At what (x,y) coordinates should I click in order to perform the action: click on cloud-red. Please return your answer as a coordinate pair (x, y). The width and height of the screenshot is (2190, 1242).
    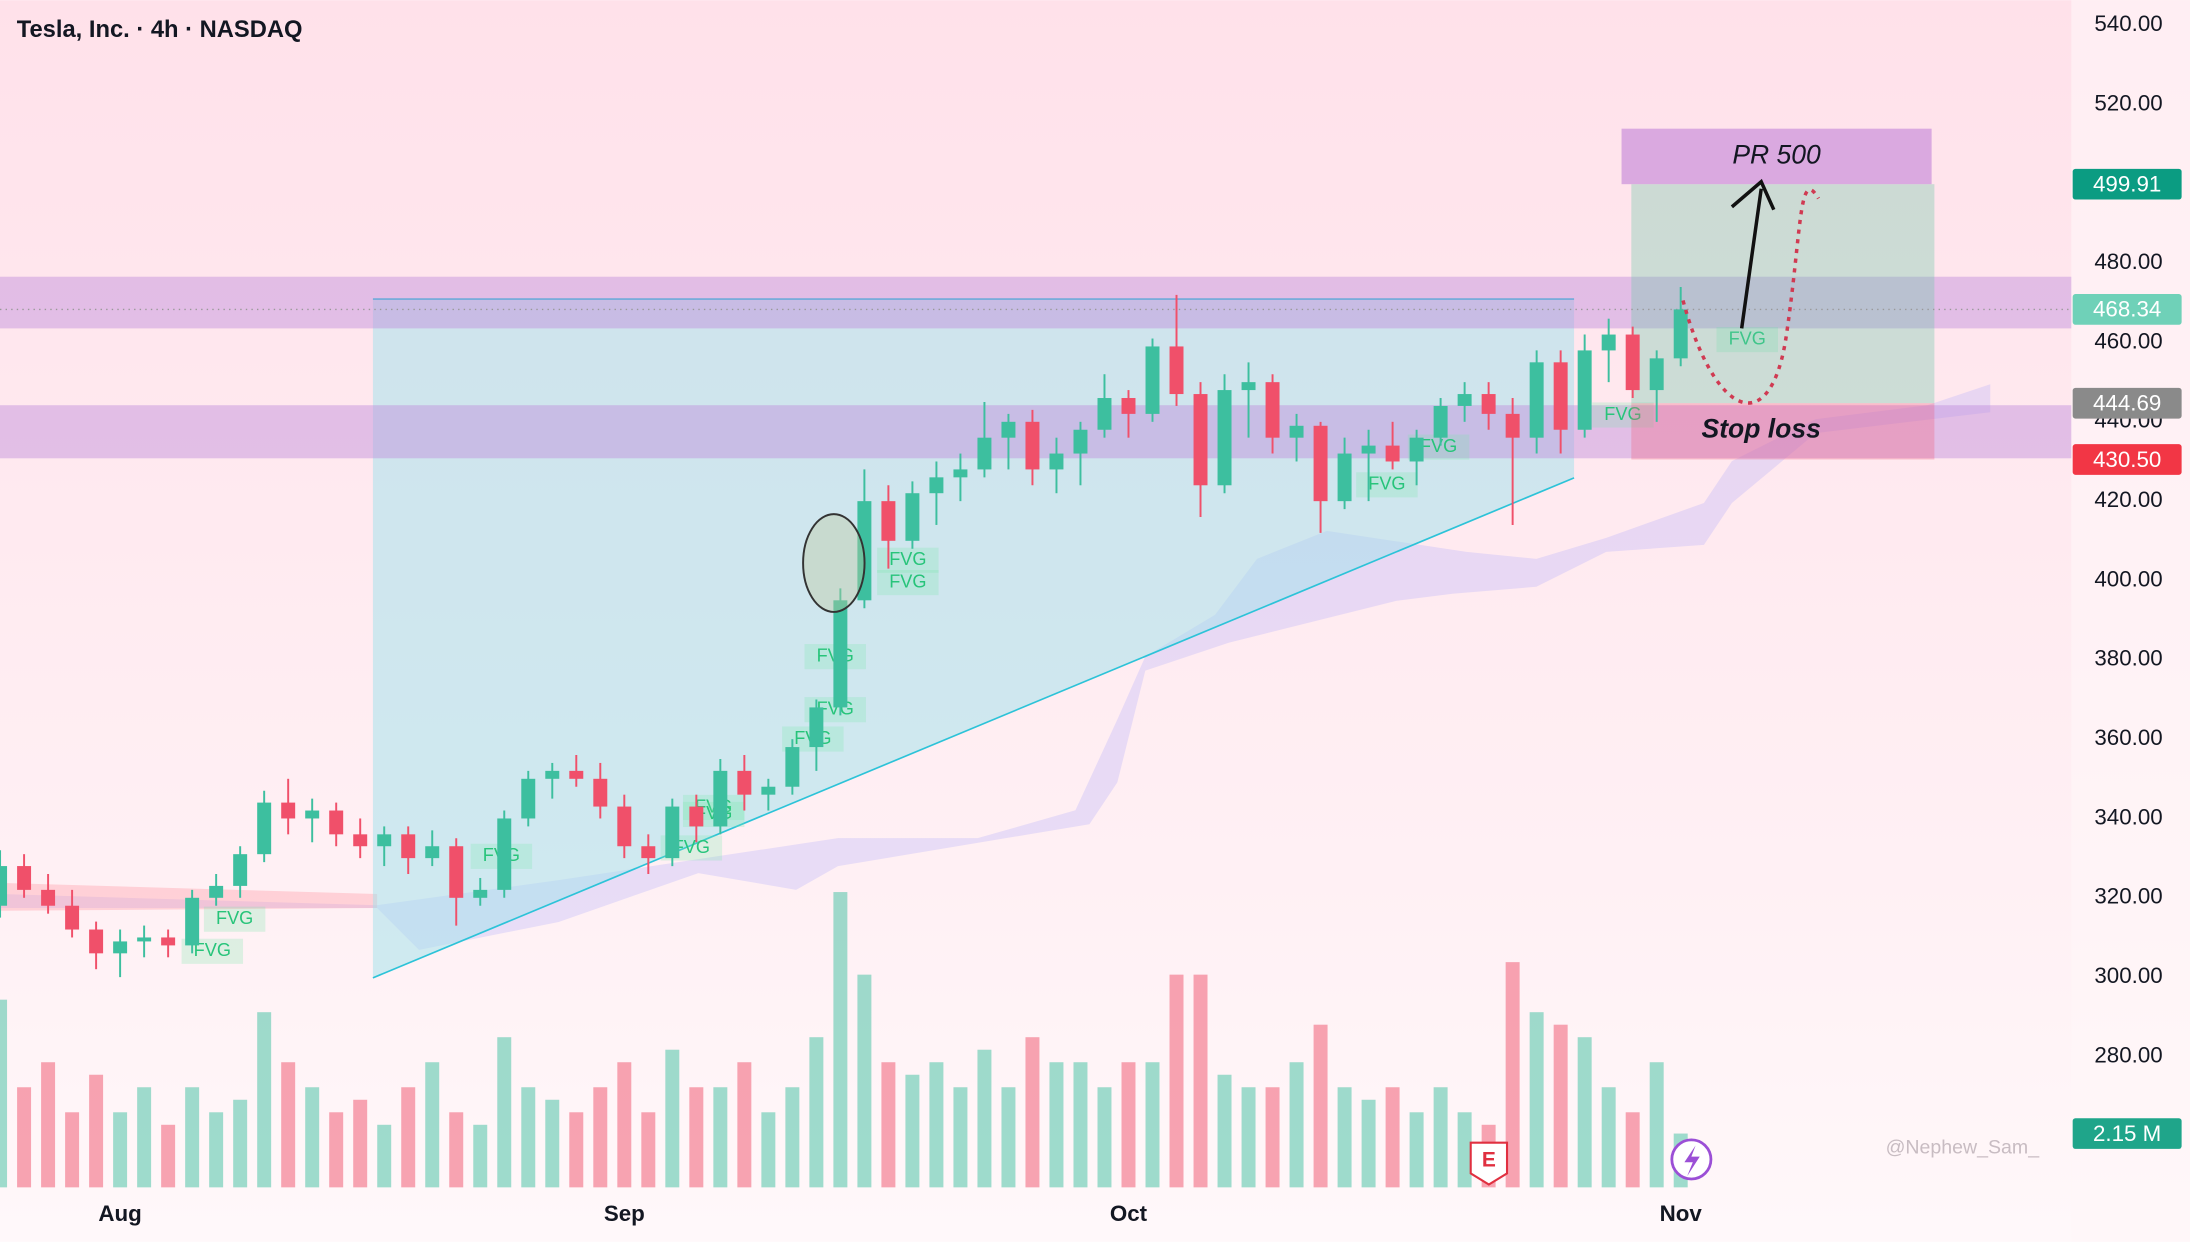
    Looking at the image, I should click on (189, 896).